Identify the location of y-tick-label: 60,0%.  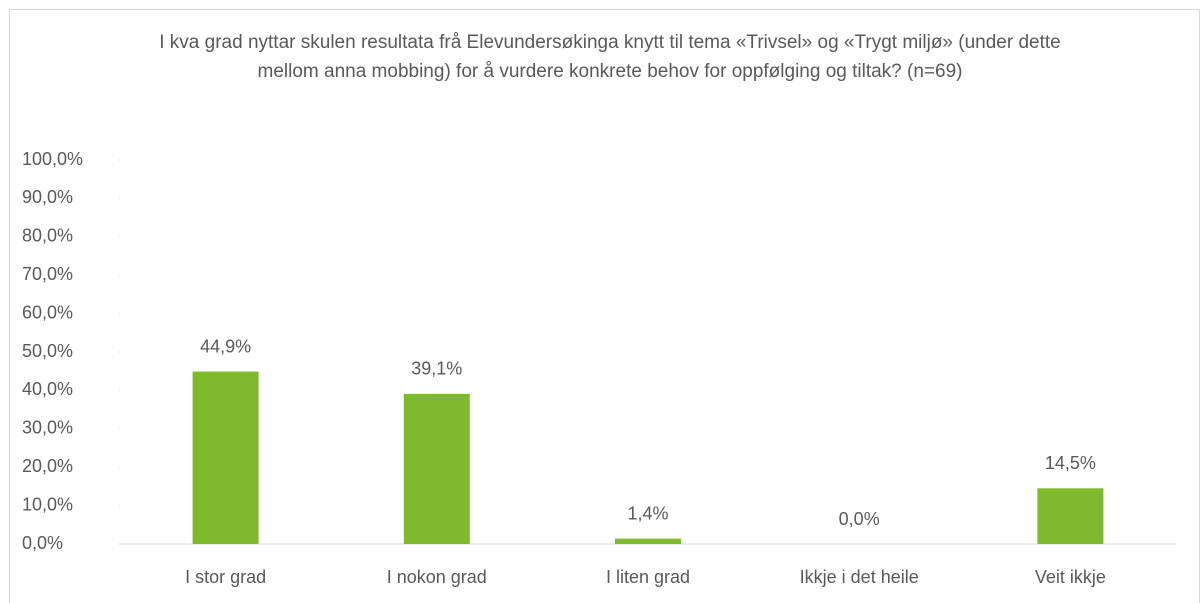
(47, 312).